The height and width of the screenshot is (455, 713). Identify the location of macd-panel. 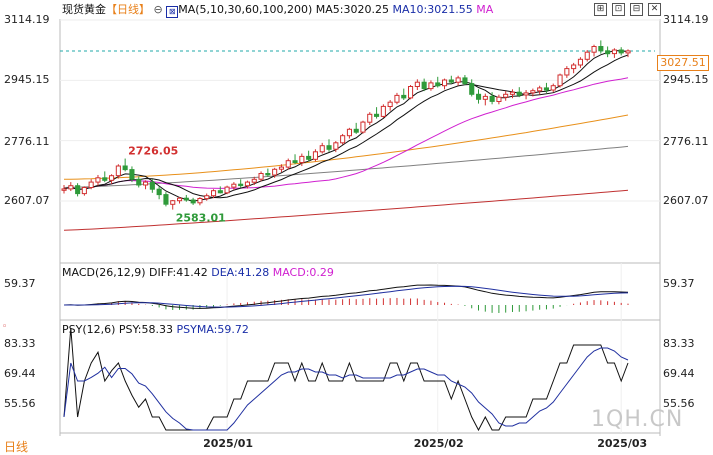
(346, 298).